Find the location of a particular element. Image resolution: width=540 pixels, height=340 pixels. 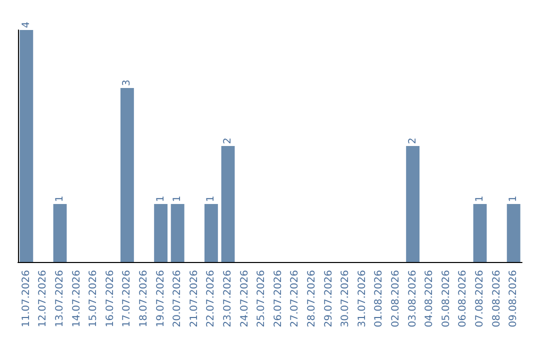

data-label: 4 is located at coordinates (26, 25).